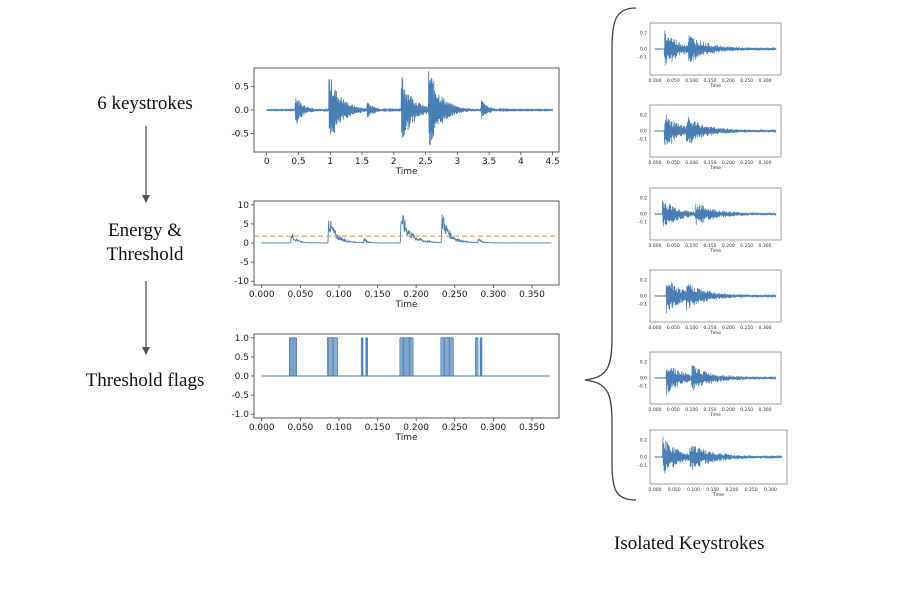 The height and width of the screenshot is (596, 912). I want to click on audio-chart-xtick-label: 3.5, so click(489, 162).